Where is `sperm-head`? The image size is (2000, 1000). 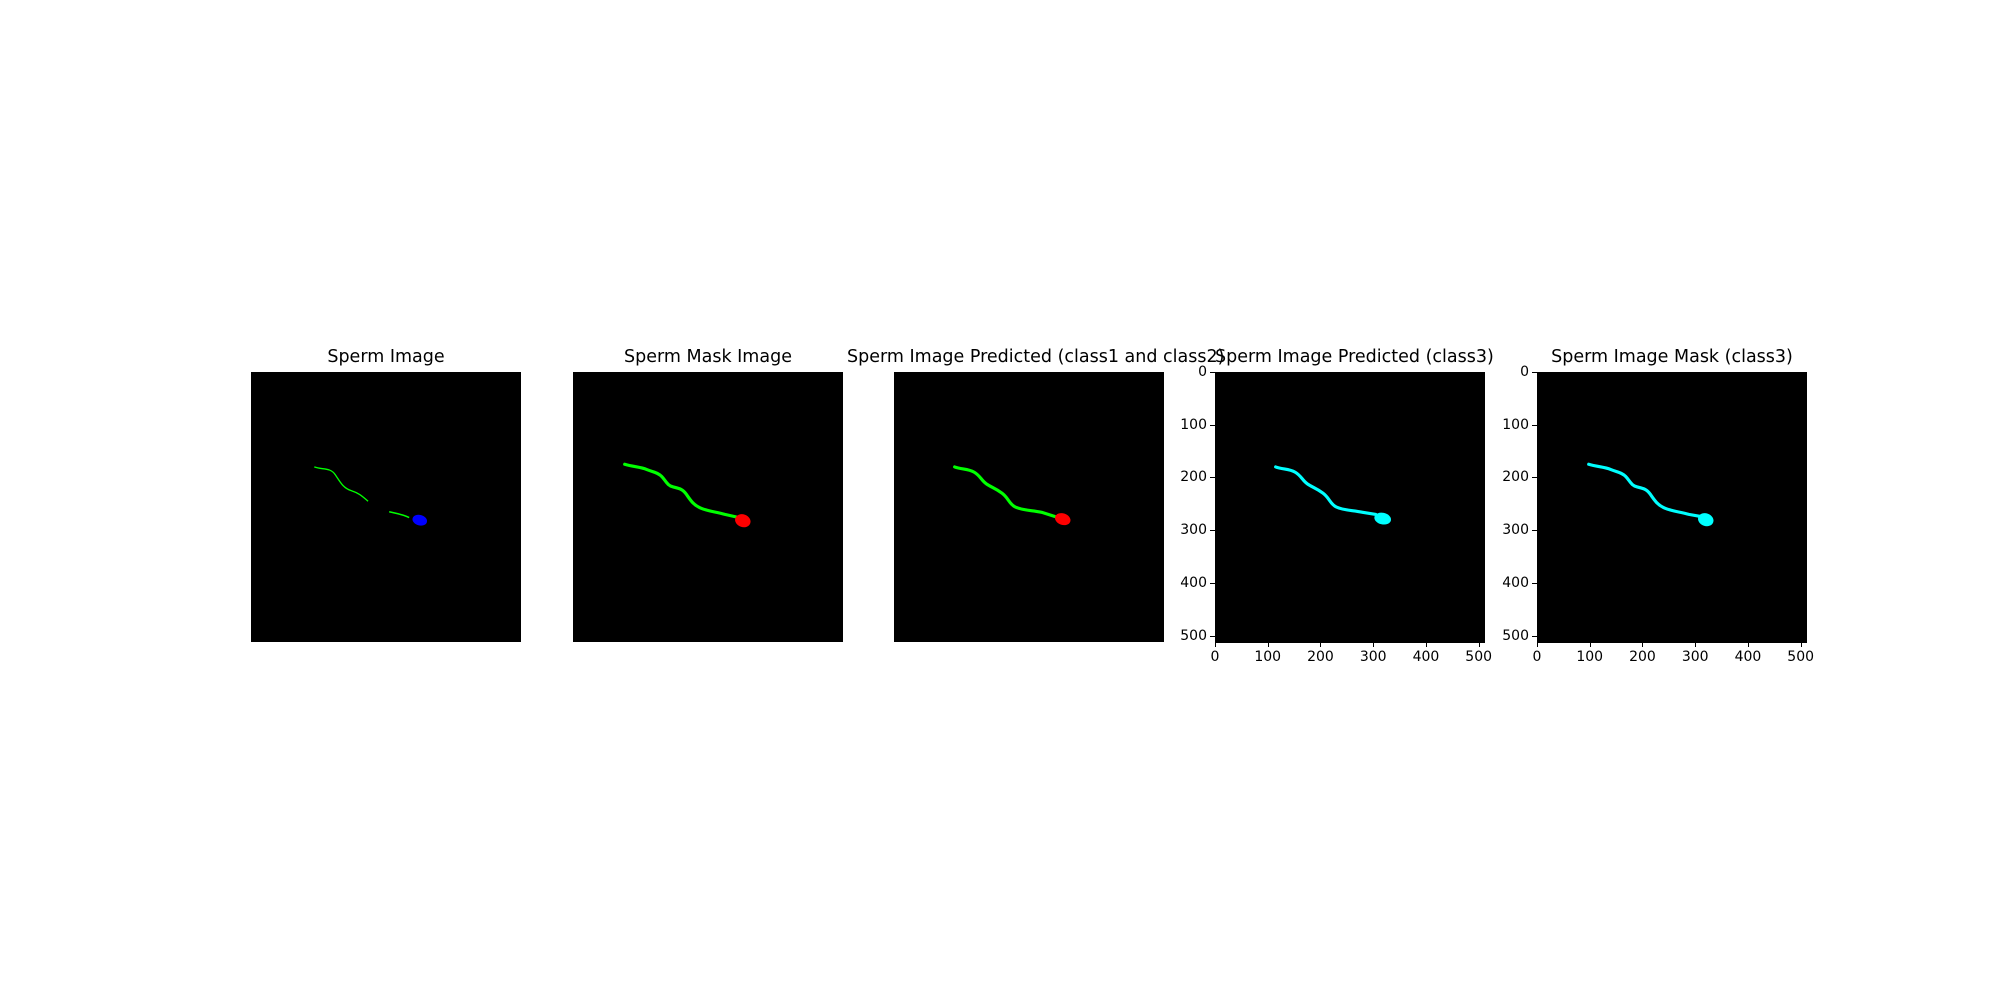 sperm-head is located at coordinates (420, 520).